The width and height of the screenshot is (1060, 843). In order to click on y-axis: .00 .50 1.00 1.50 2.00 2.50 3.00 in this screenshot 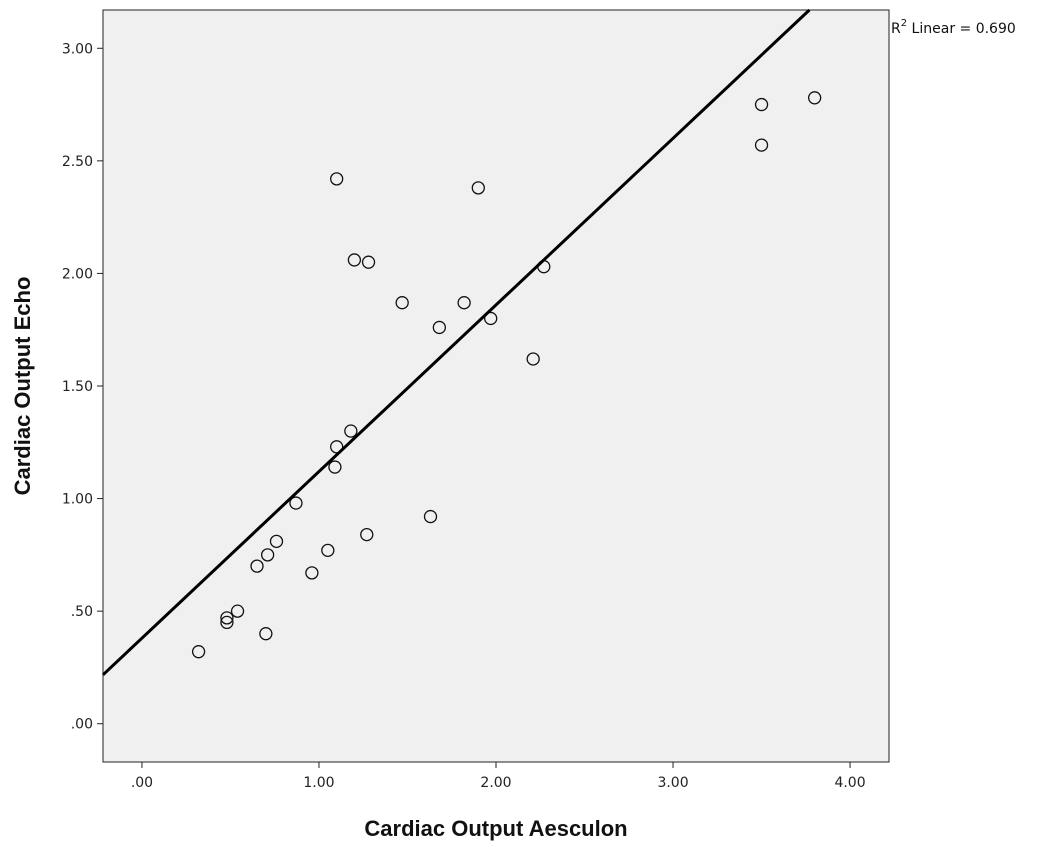, I will do `click(82, 386)`.